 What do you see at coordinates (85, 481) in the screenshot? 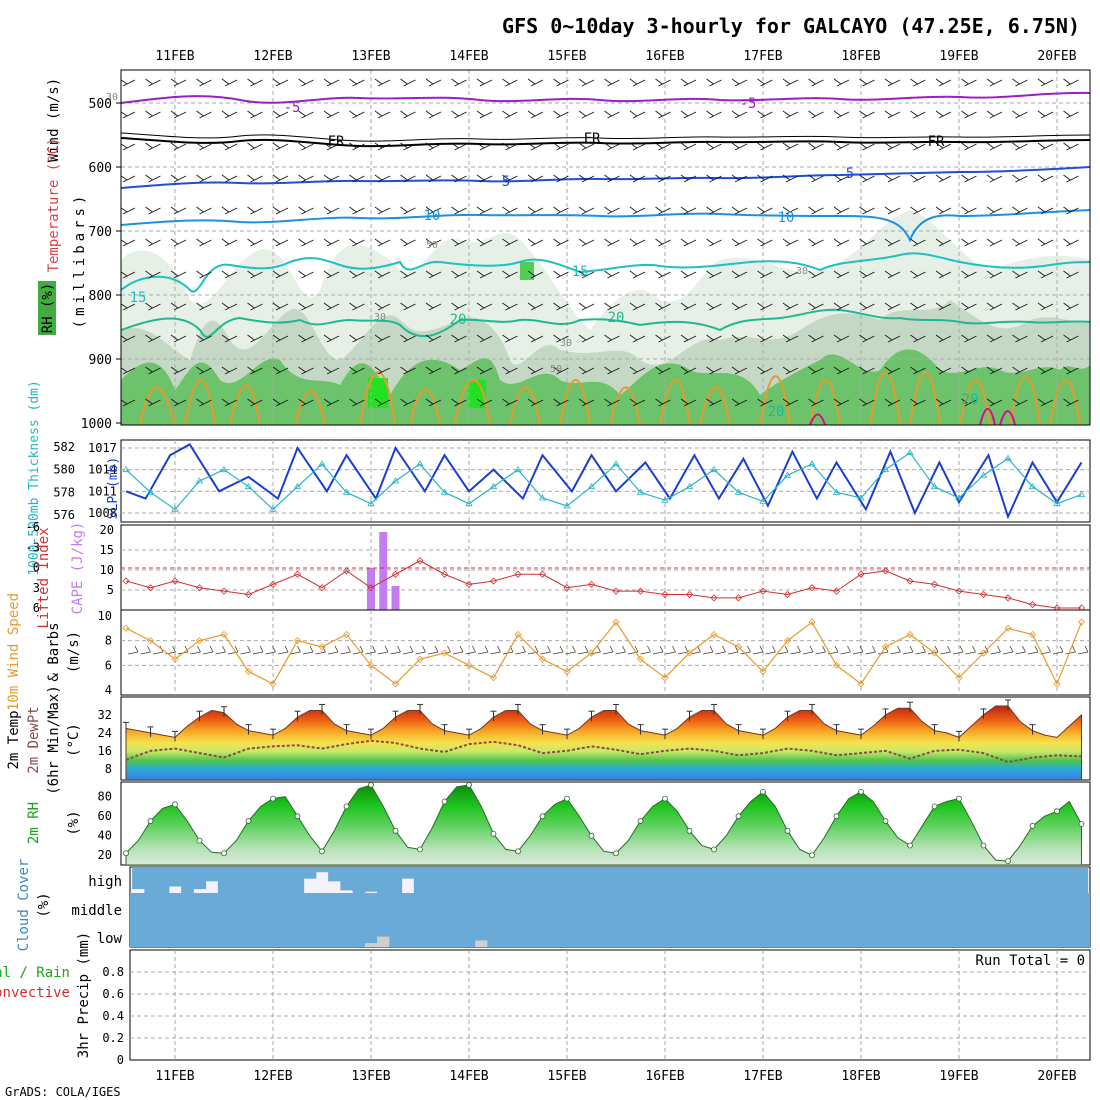
I see `thickness-axis: 582 580 578 576 1017 1014 1011 1008` at bounding box center [85, 481].